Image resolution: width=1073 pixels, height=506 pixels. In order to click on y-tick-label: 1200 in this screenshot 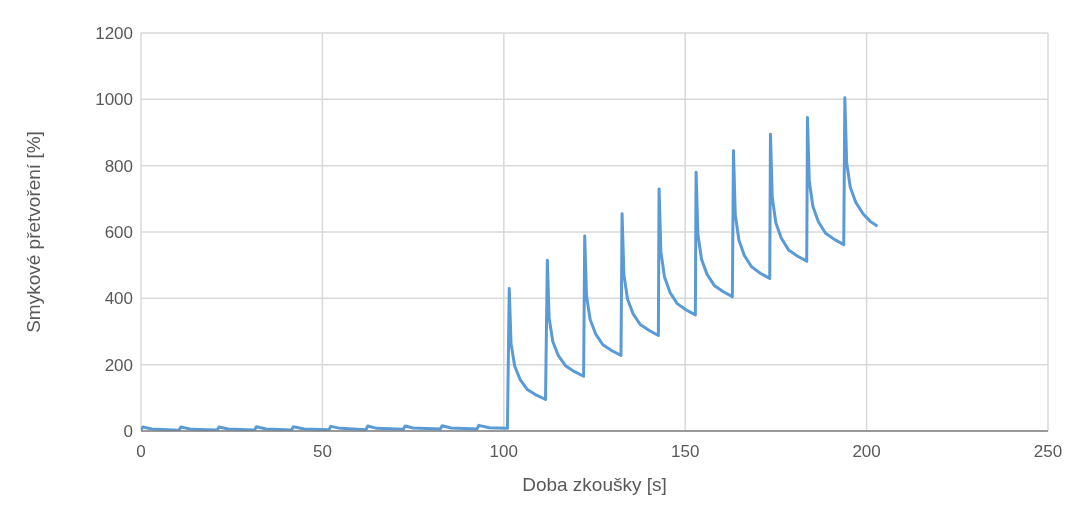, I will do `click(114, 34)`.